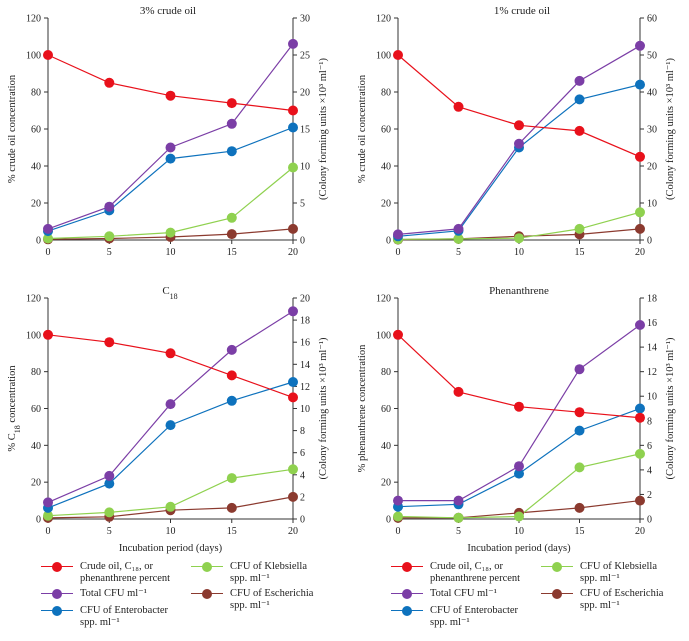  What do you see at coordinates (305, 56) in the screenshot?
I see `right-tick-label: 25` at bounding box center [305, 56].